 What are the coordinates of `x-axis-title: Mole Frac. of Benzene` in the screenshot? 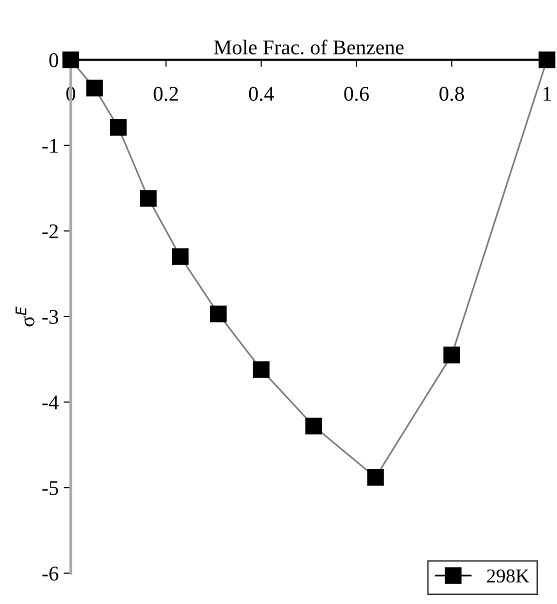 It's located at (309, 47).